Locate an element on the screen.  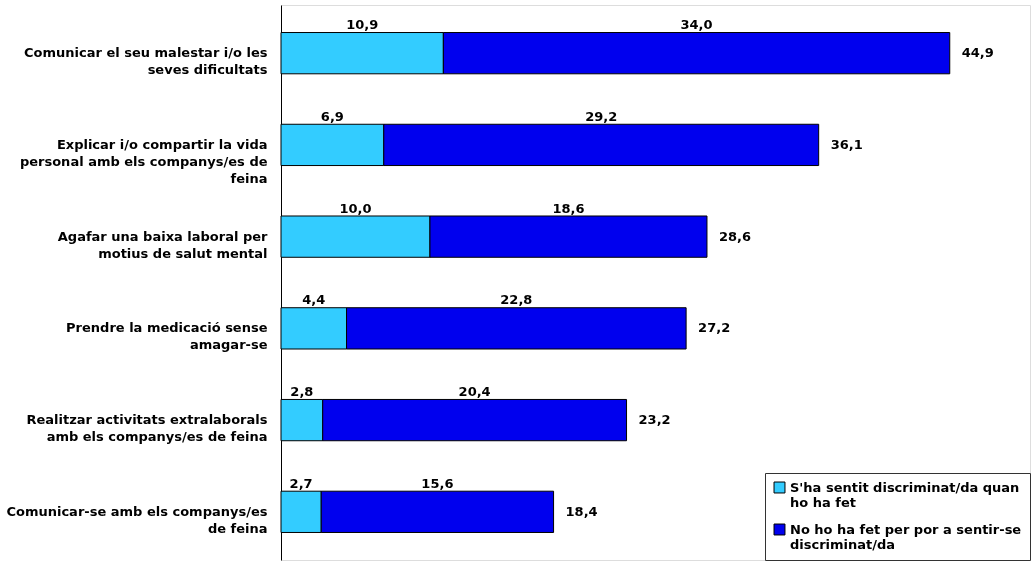
data-label: 18,6 is located at coordinates (568, 208).